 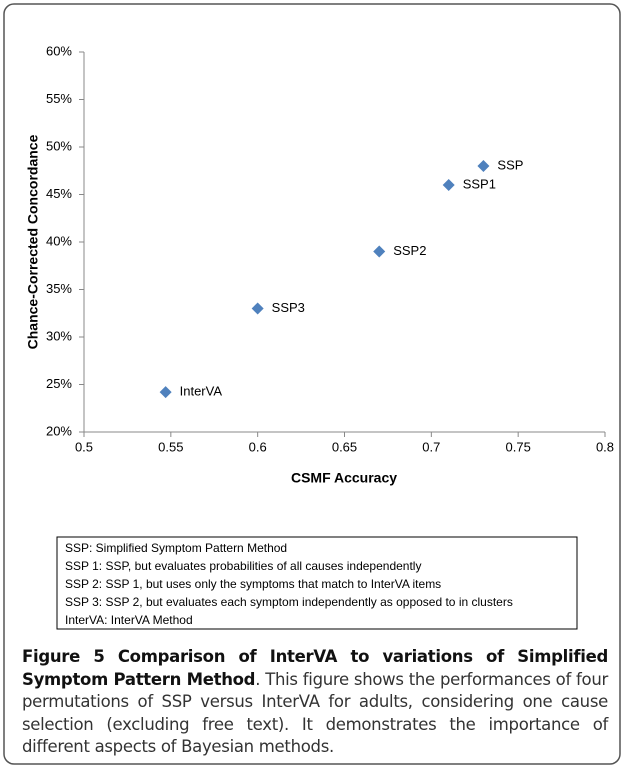 I want to click on point-label: SSP3, so click(x=288, y=307).